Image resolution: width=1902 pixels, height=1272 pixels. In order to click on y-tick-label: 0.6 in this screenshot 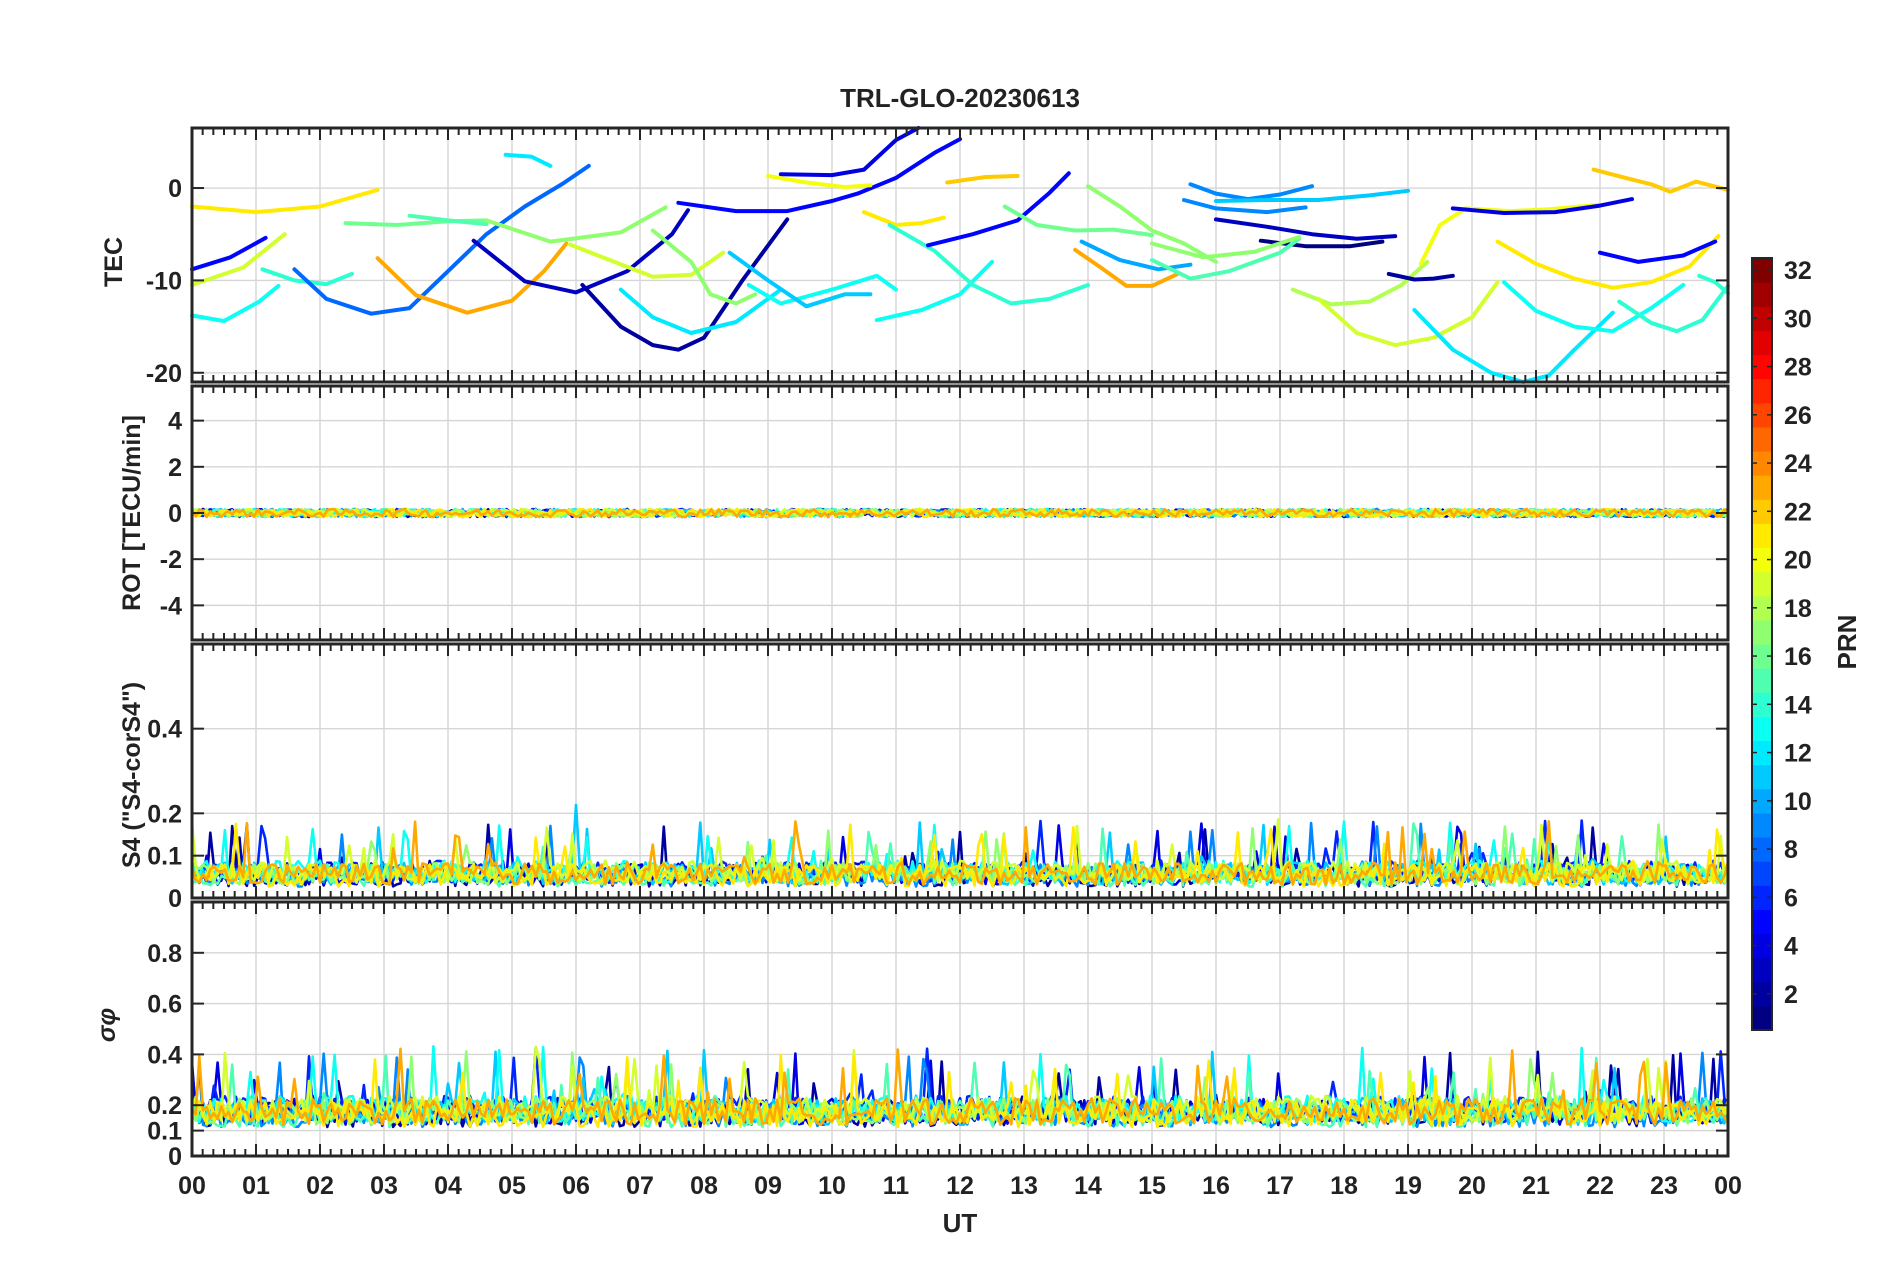, I will do `click(164, 1005)`.